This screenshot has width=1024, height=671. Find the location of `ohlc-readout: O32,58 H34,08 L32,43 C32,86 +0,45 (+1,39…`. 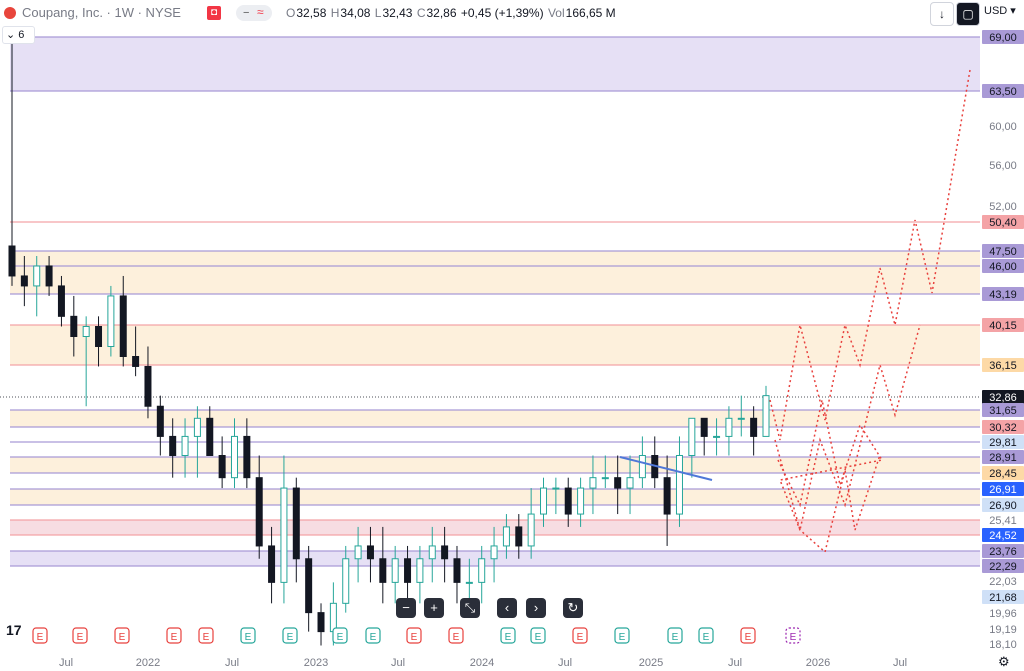

ohlc-readout: O32,58 H34,08 L32,43 C32,86 +0,45 (+1,39… is located at coordinates (451, 13).